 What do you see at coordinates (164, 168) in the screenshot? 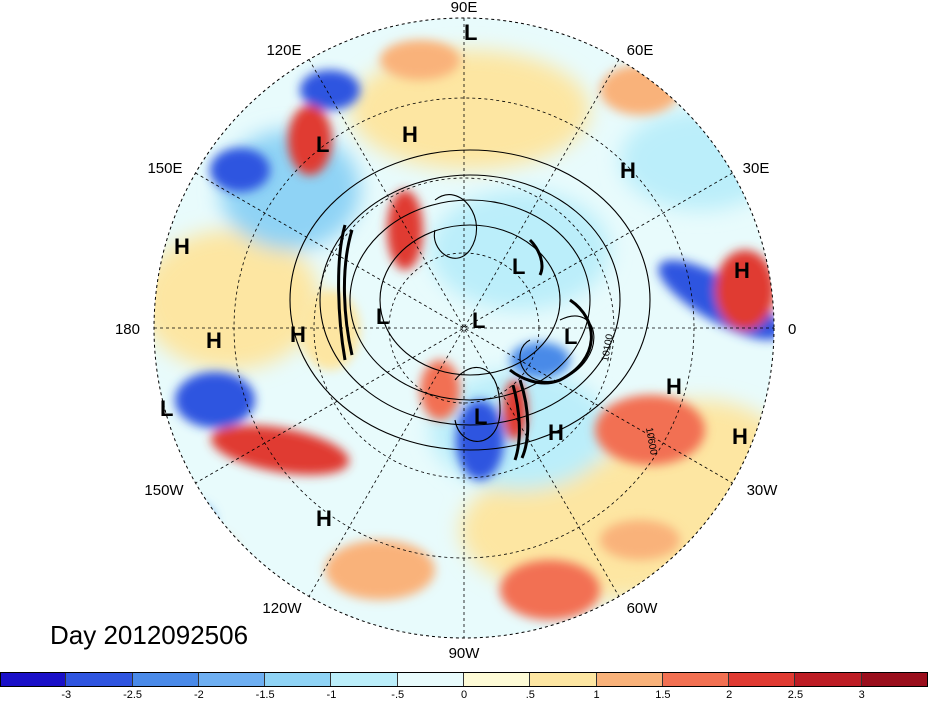
I see `lon-label-150e: 150E` at bounding box center [164, 168].